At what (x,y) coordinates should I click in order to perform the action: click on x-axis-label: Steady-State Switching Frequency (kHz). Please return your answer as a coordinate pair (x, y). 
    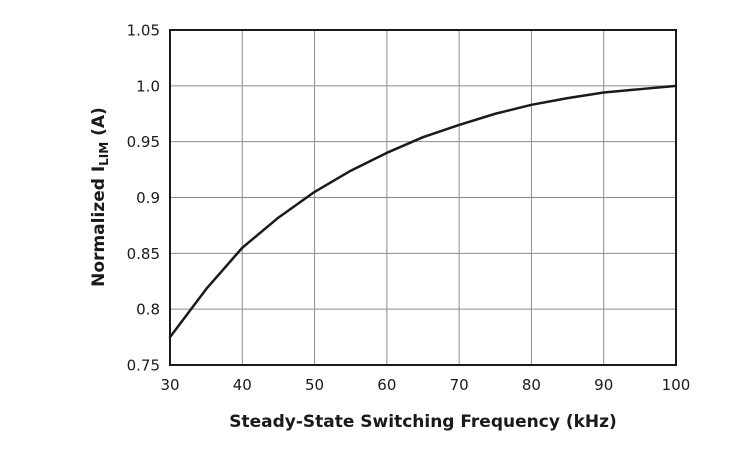
    Looking at the image, I should click on (423, 422).